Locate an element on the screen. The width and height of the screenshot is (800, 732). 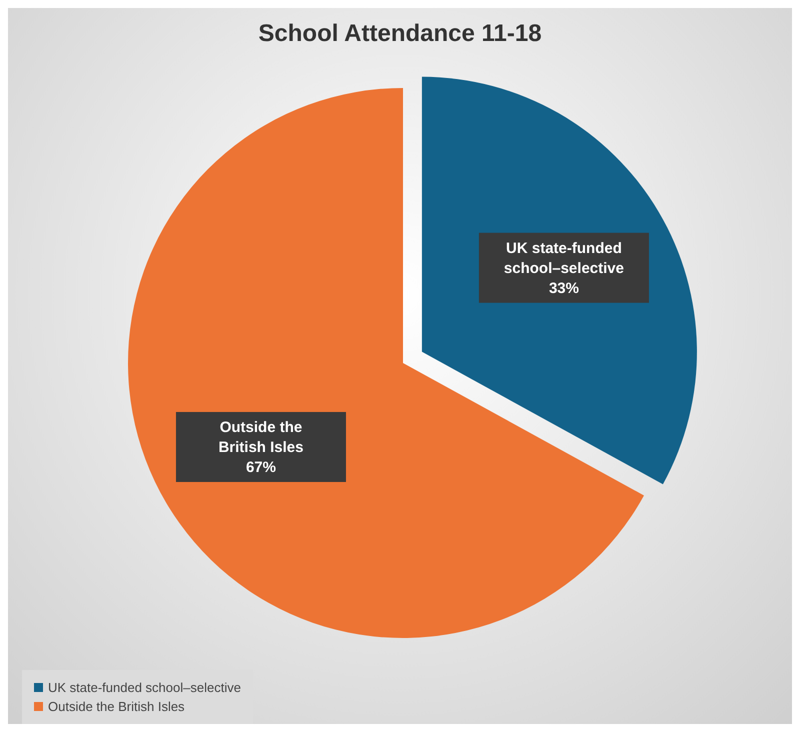
slice-label: UK state-funded school–selective is located at coordinates (564, 258).